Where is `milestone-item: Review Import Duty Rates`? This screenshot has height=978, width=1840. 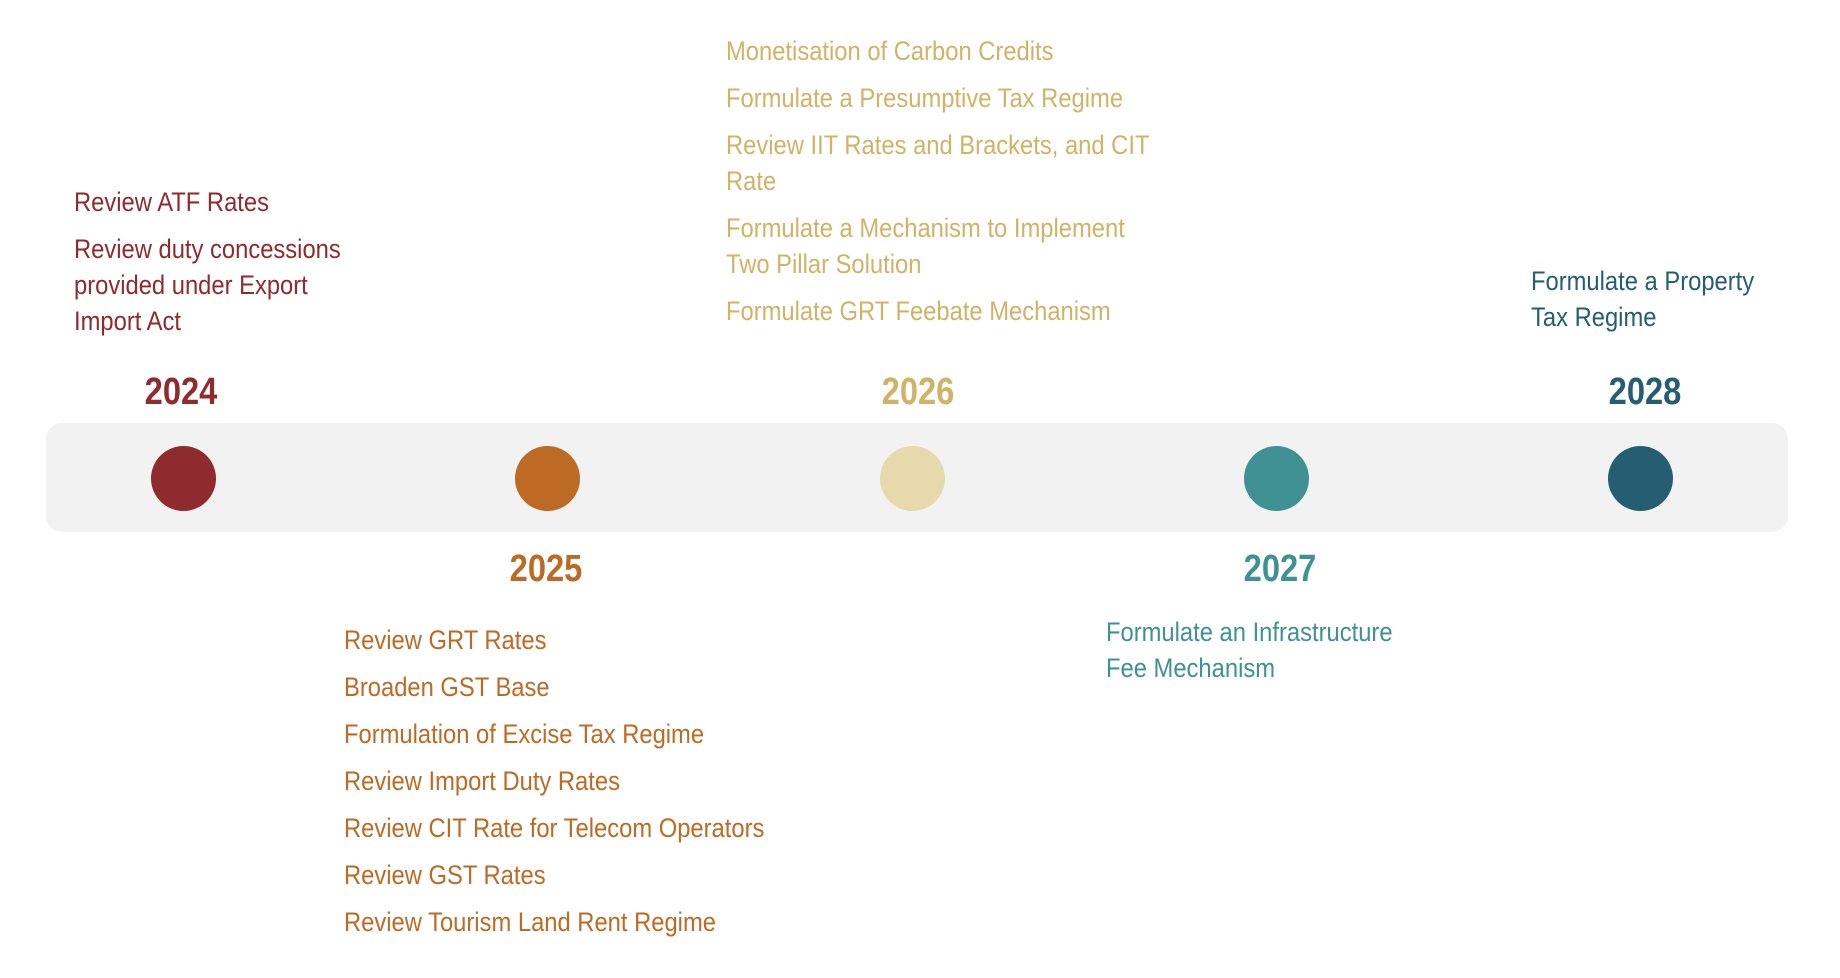
milestone-item: Review Import Duty Rates is located at coordinates (482, 781).